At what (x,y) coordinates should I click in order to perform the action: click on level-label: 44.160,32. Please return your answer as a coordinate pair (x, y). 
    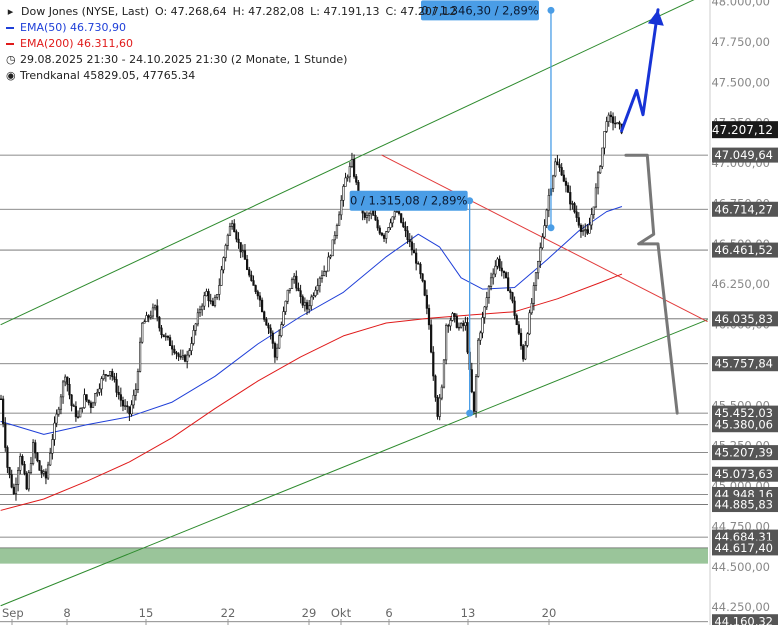
    Looking at the image, I should click on (743, 620).